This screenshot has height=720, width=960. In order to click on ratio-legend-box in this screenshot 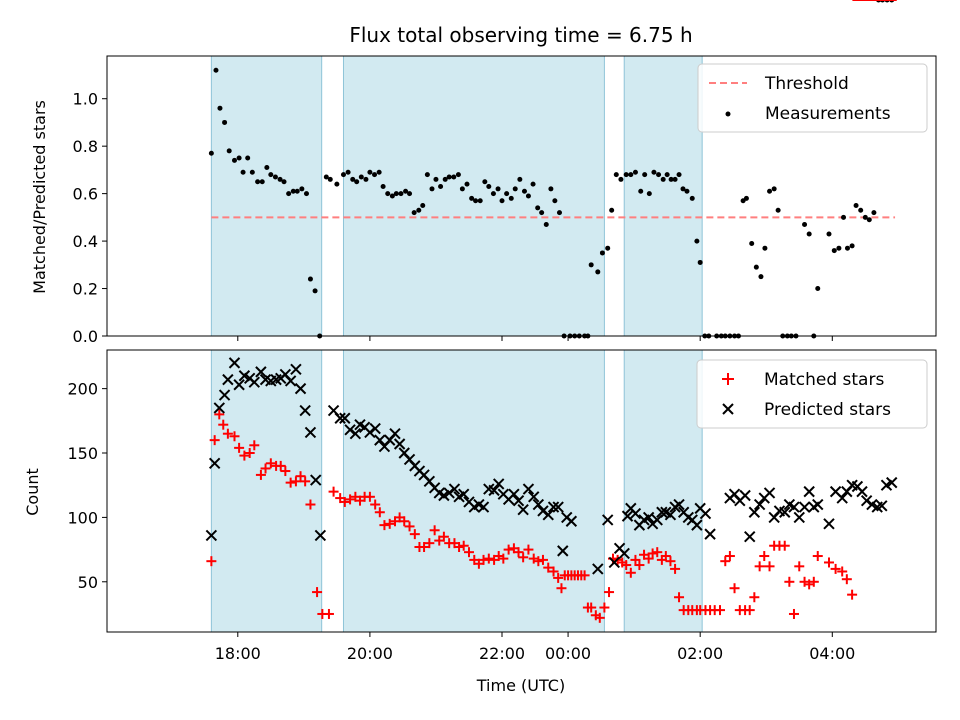, I will do `click(812, 98)`.